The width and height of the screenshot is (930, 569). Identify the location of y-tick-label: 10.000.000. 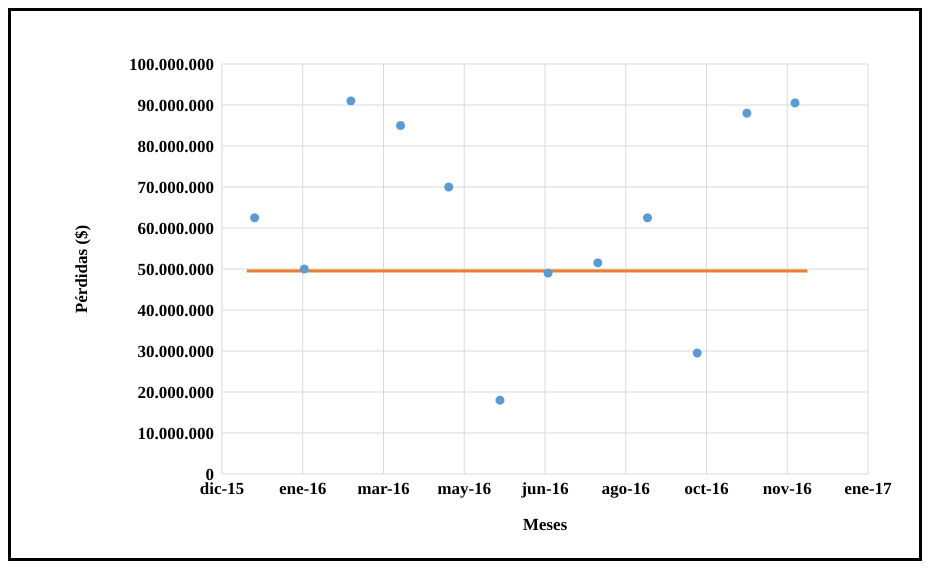
(176, 434).